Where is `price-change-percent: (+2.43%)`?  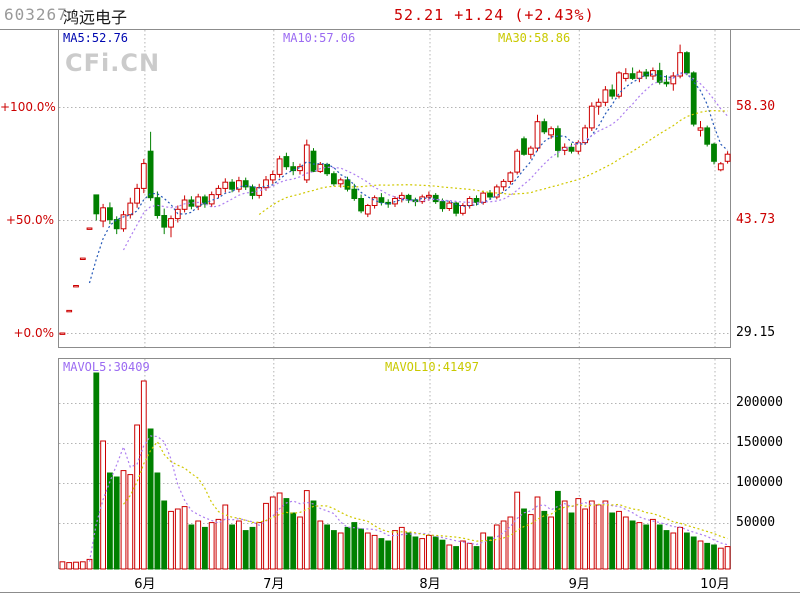 price-change-percent: (+2.43%) is located at coordinates (554, 15).